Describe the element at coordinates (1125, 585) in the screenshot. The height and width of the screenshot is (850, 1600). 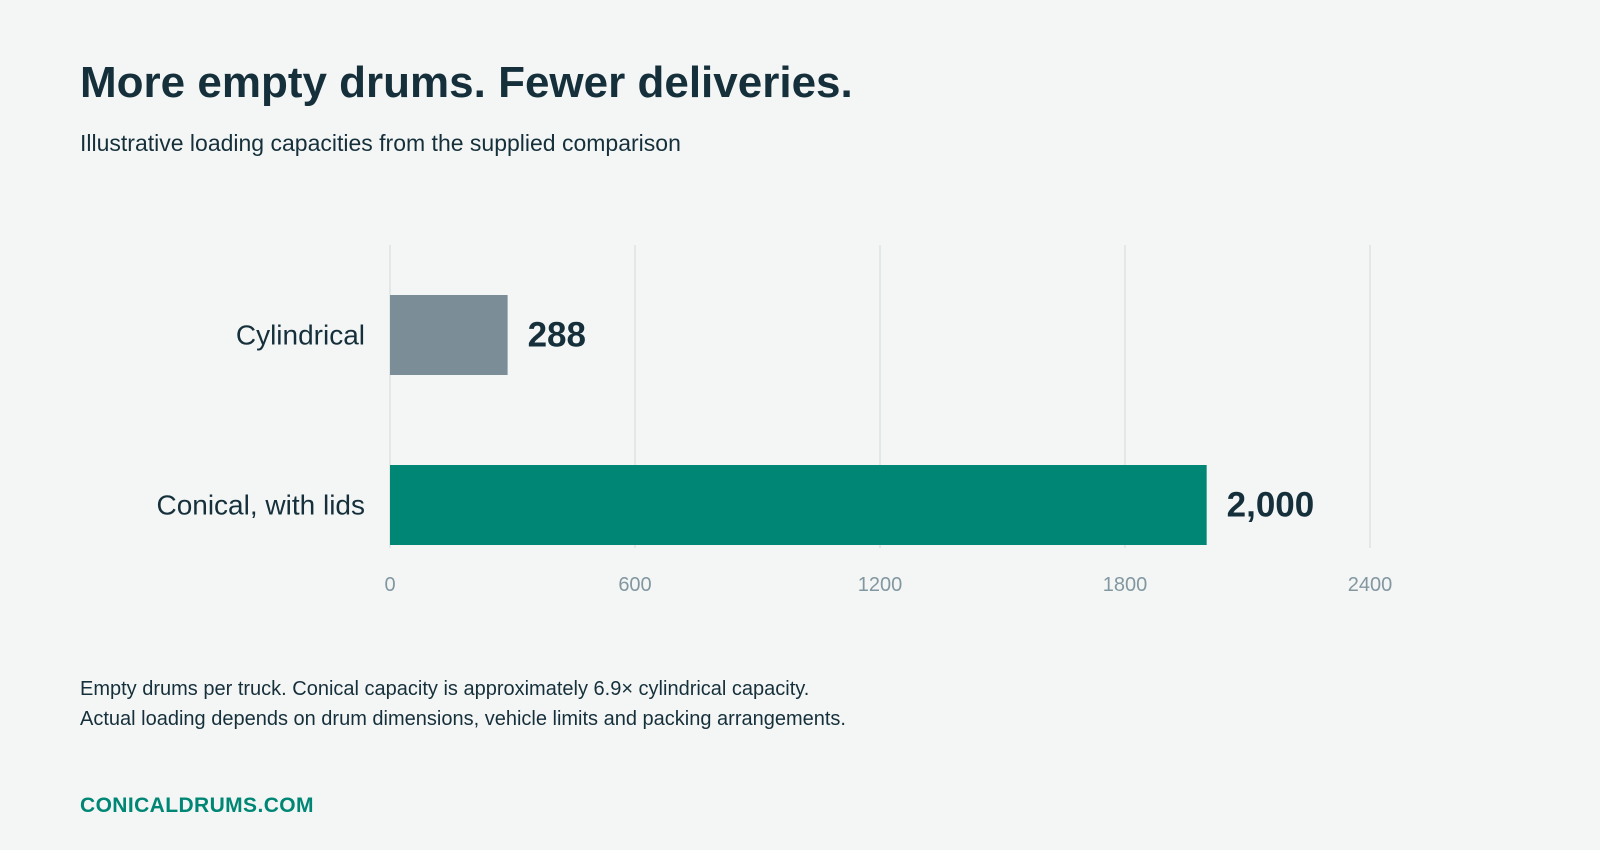
I see `x-tick-label: 1800` at that location.